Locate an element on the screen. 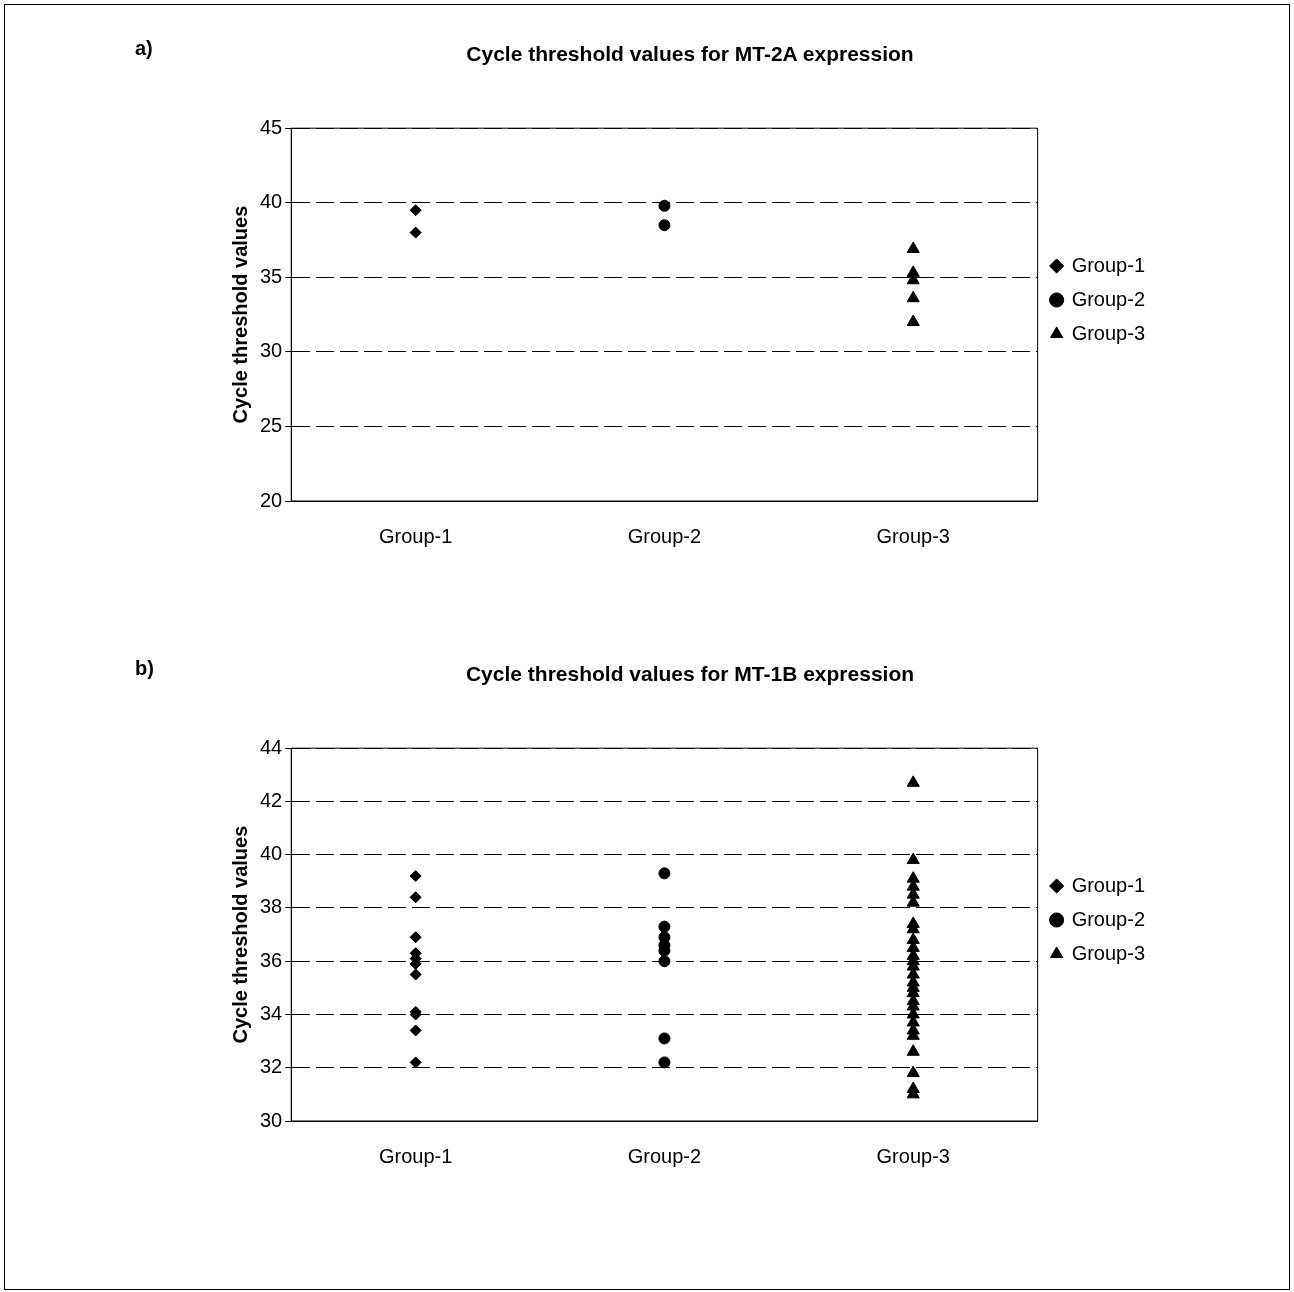 Image resolution: width=1294 pixels, height=1292 pixels. text: a) is located at coordinates (144, 47).